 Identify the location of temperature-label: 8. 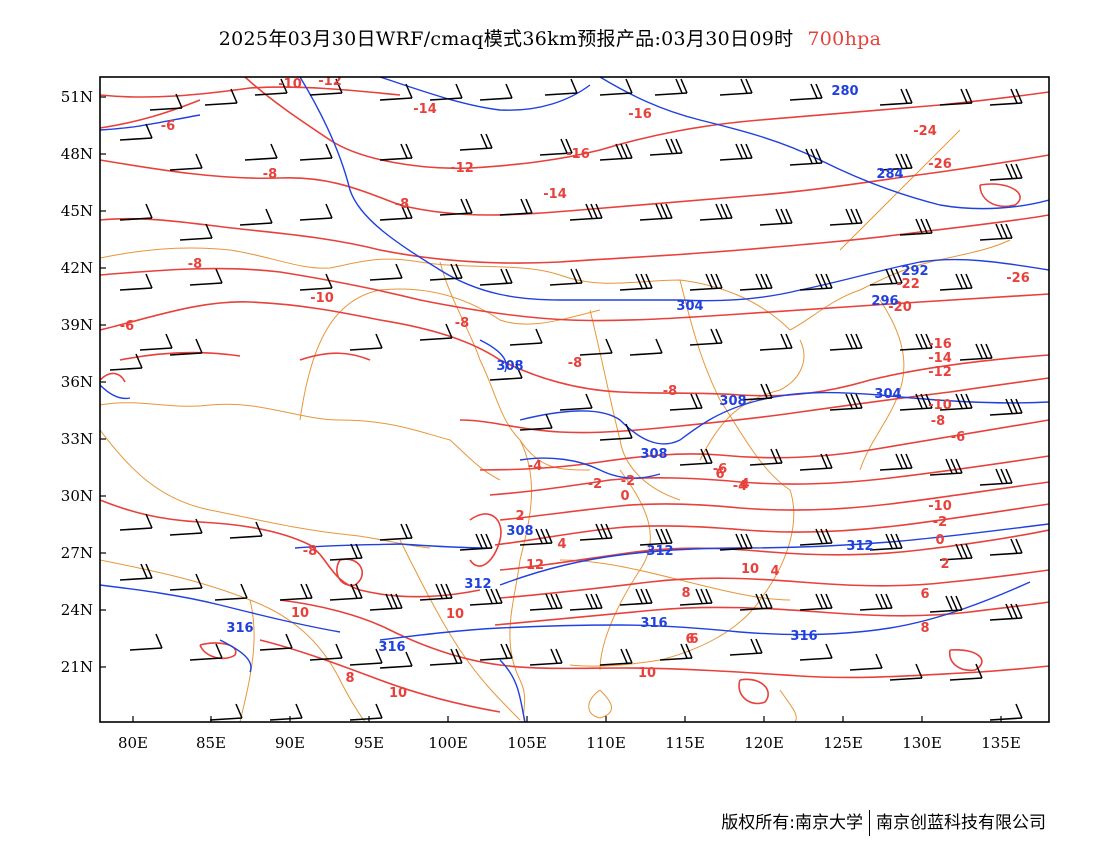
(924, 628).